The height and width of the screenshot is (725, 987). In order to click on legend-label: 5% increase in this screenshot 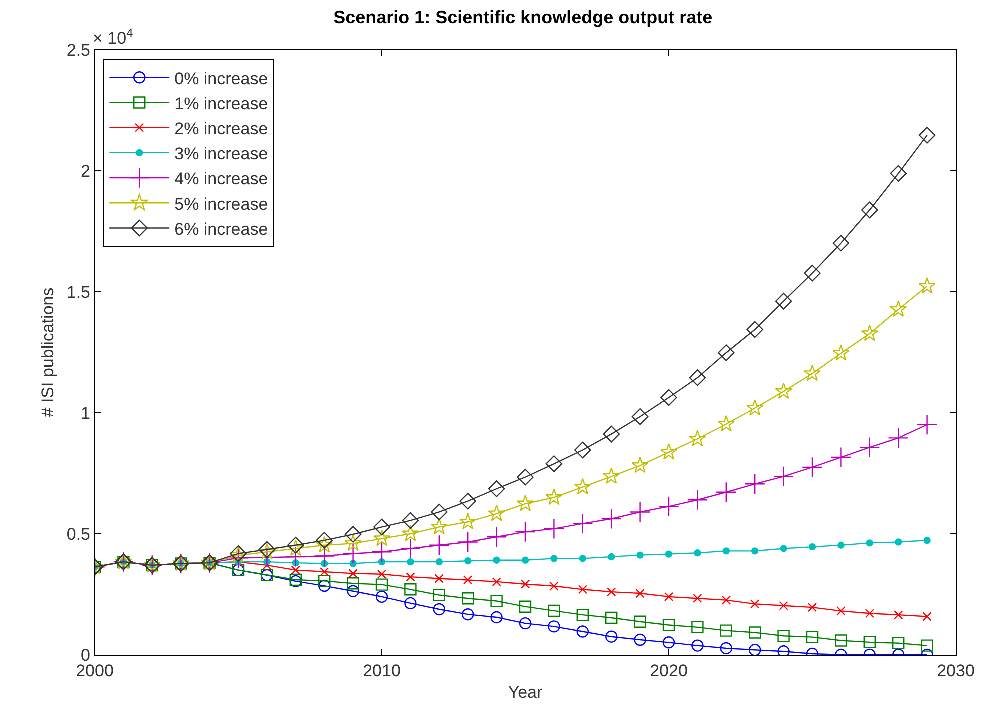, I will do `click(221, 204)`.